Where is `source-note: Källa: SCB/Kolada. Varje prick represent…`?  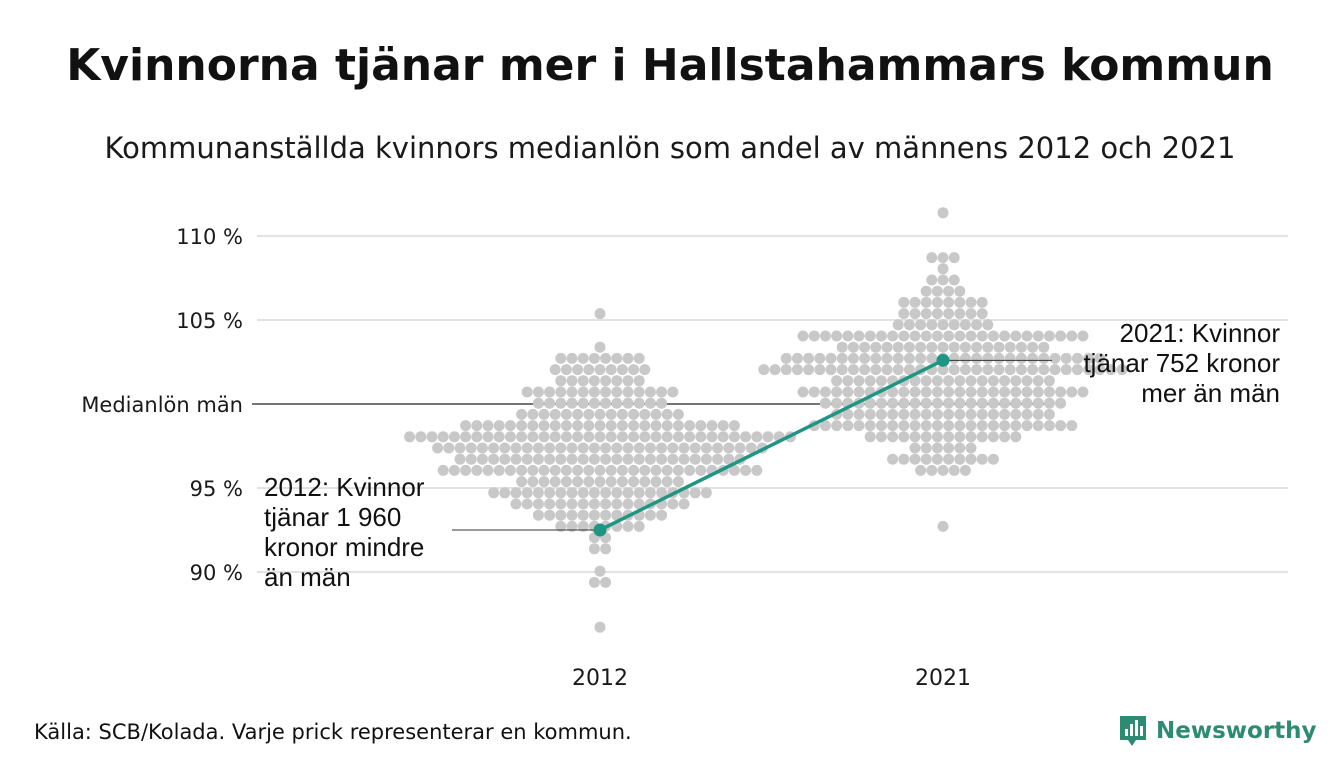
source-note: Källa: SCB/Kolada. Varje prick represent… is located at coordinates (333, 732).